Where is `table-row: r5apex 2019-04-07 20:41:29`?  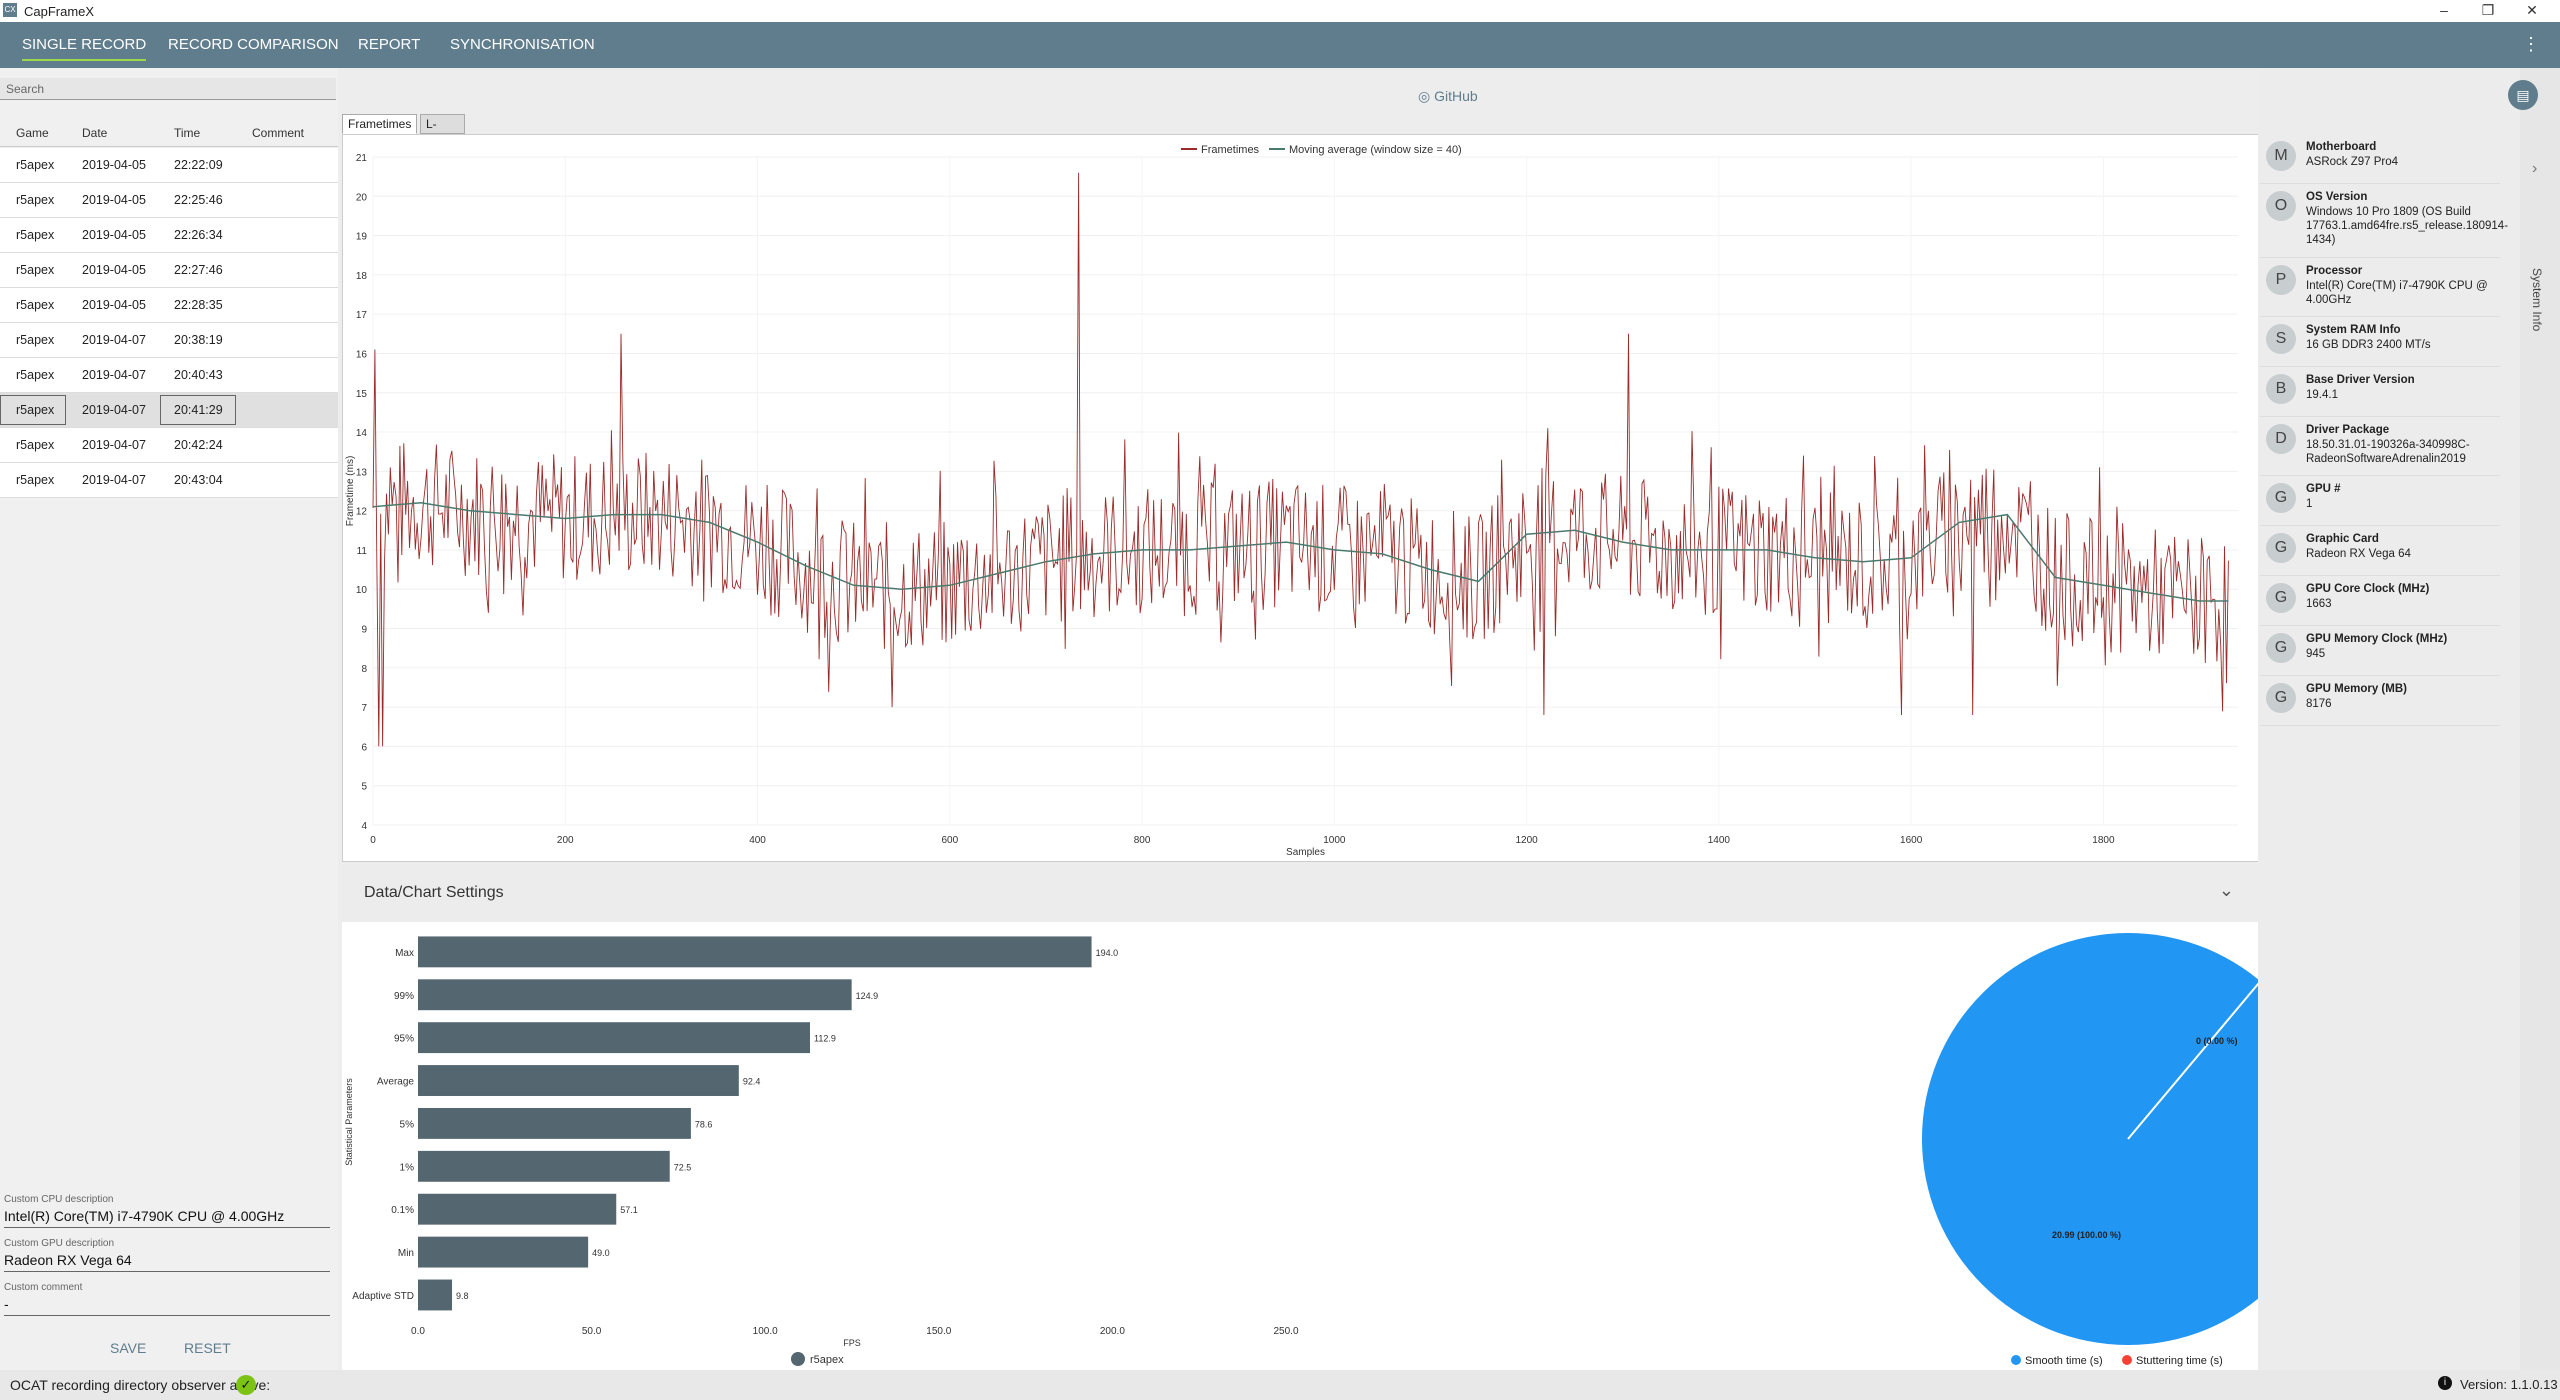 table-row: r5apex 2019-04-07 20:41:29 is located at coordinates (169, 410).